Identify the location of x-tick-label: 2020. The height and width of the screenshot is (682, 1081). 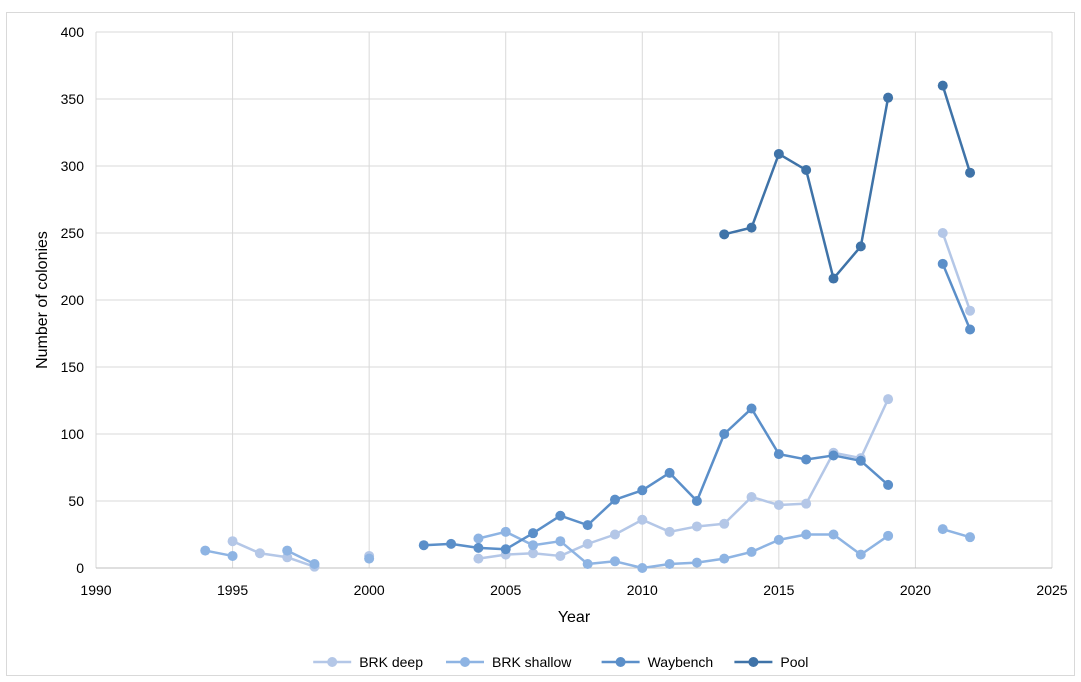
(915, 590).